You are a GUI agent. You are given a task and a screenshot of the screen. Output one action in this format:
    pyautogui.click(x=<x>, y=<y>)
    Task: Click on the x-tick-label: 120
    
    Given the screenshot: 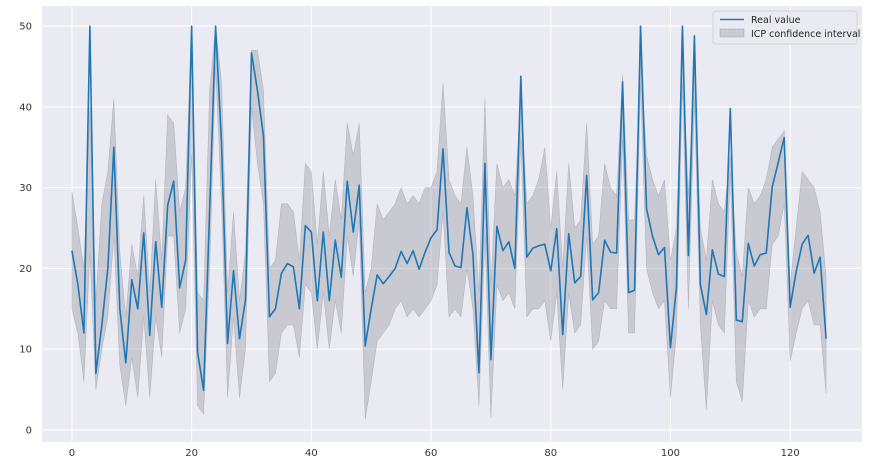 What is the action you would take?
    pyautogui.click(x=790, y=453)
    